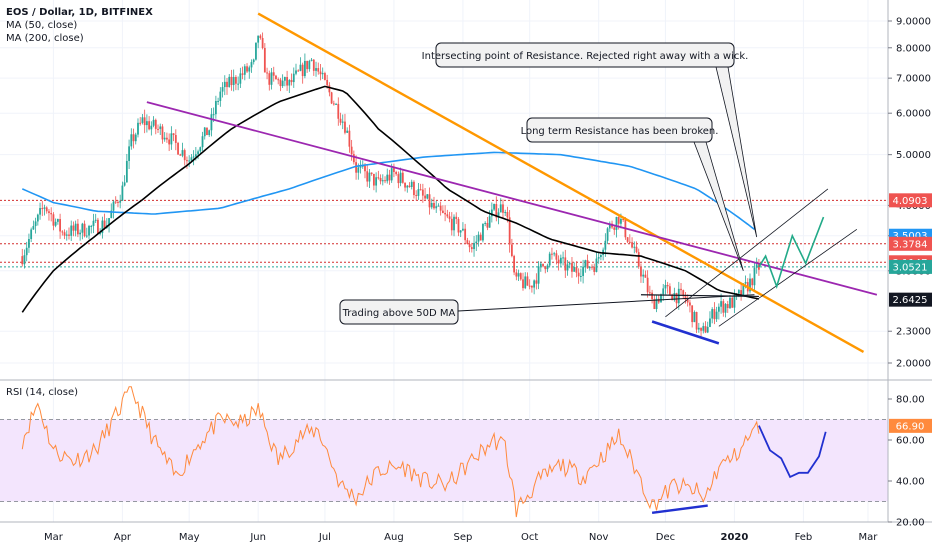 The height and width of the screenshot is (550, 932). What do you see at coordinates (257, 537) in the screenshot?
I see `x-tick-label: Jun` at bounding box center [257, 537].